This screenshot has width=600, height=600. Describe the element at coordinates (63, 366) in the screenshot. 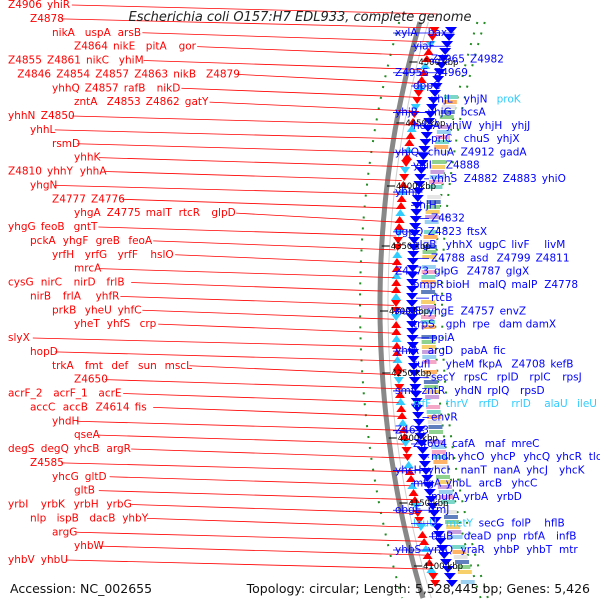

I see `gene-label-trkA: trkA` at that location.